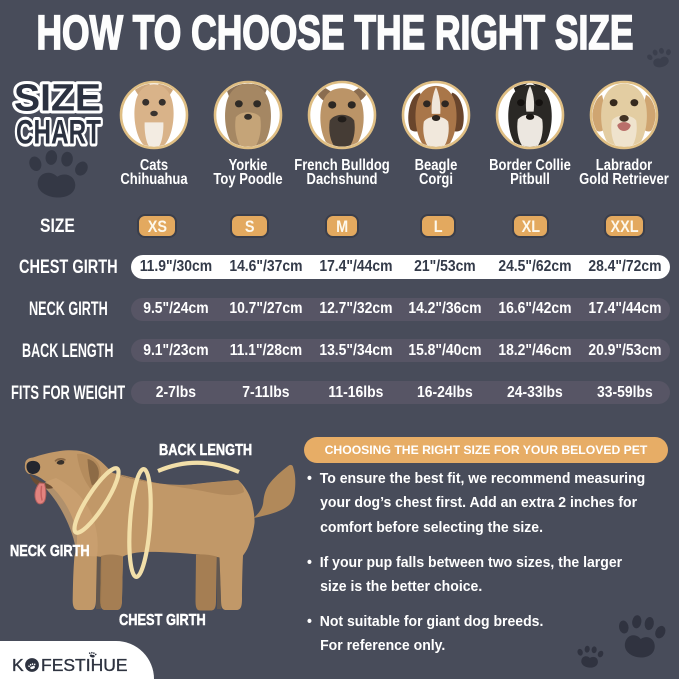 This screenshot has width=679, height=679. Describe the element at coordinates (335, 33) in the screenshot. I see `svg-text: HOW TO CHOOSE THE RIGHT SIZE` at that location.